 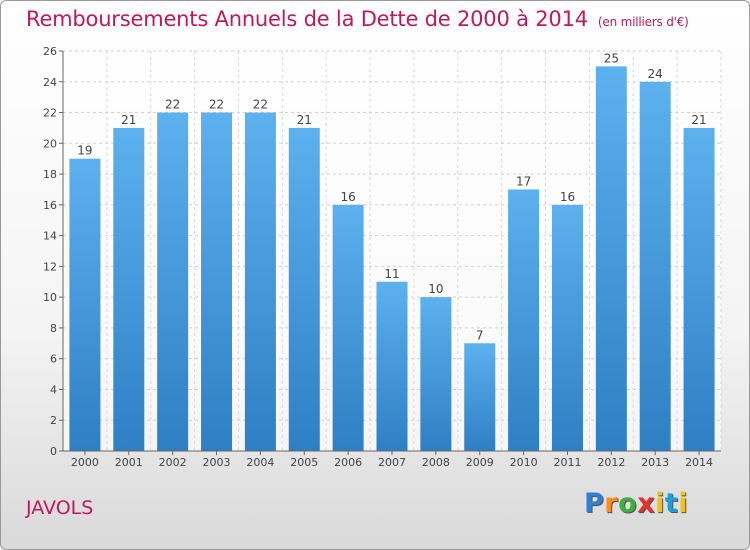 What do you see at coordinates (524, 462) in the screenshot?
I see `x-tick-label: 2010` at bounding box center [524, 462].